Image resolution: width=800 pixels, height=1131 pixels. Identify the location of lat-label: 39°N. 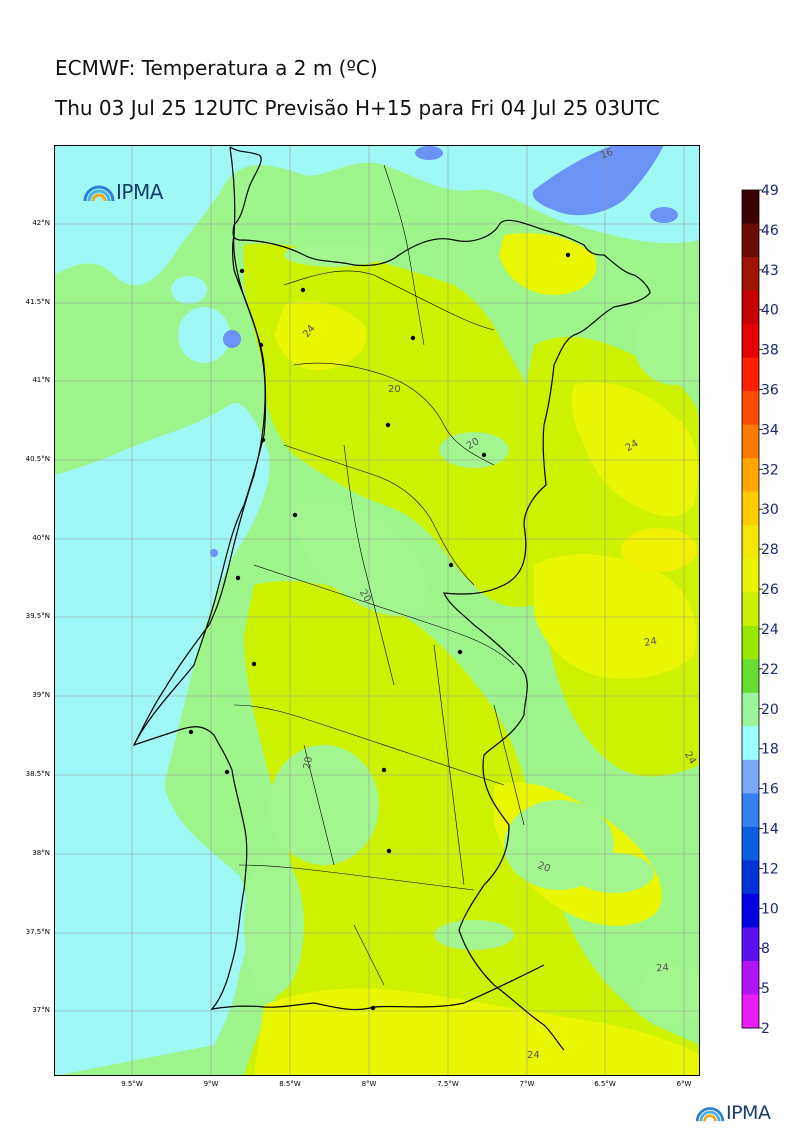
(41, 695).